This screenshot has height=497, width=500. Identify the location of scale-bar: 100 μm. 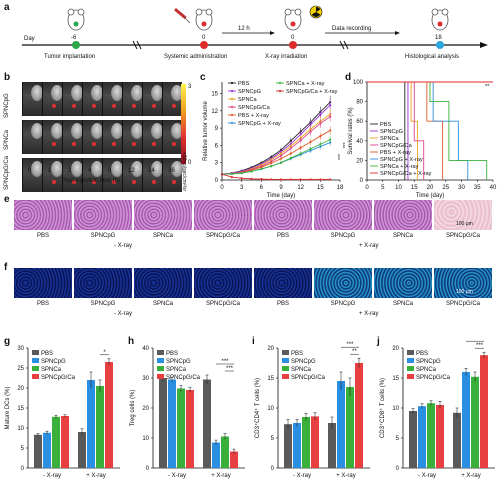
(464, 224).